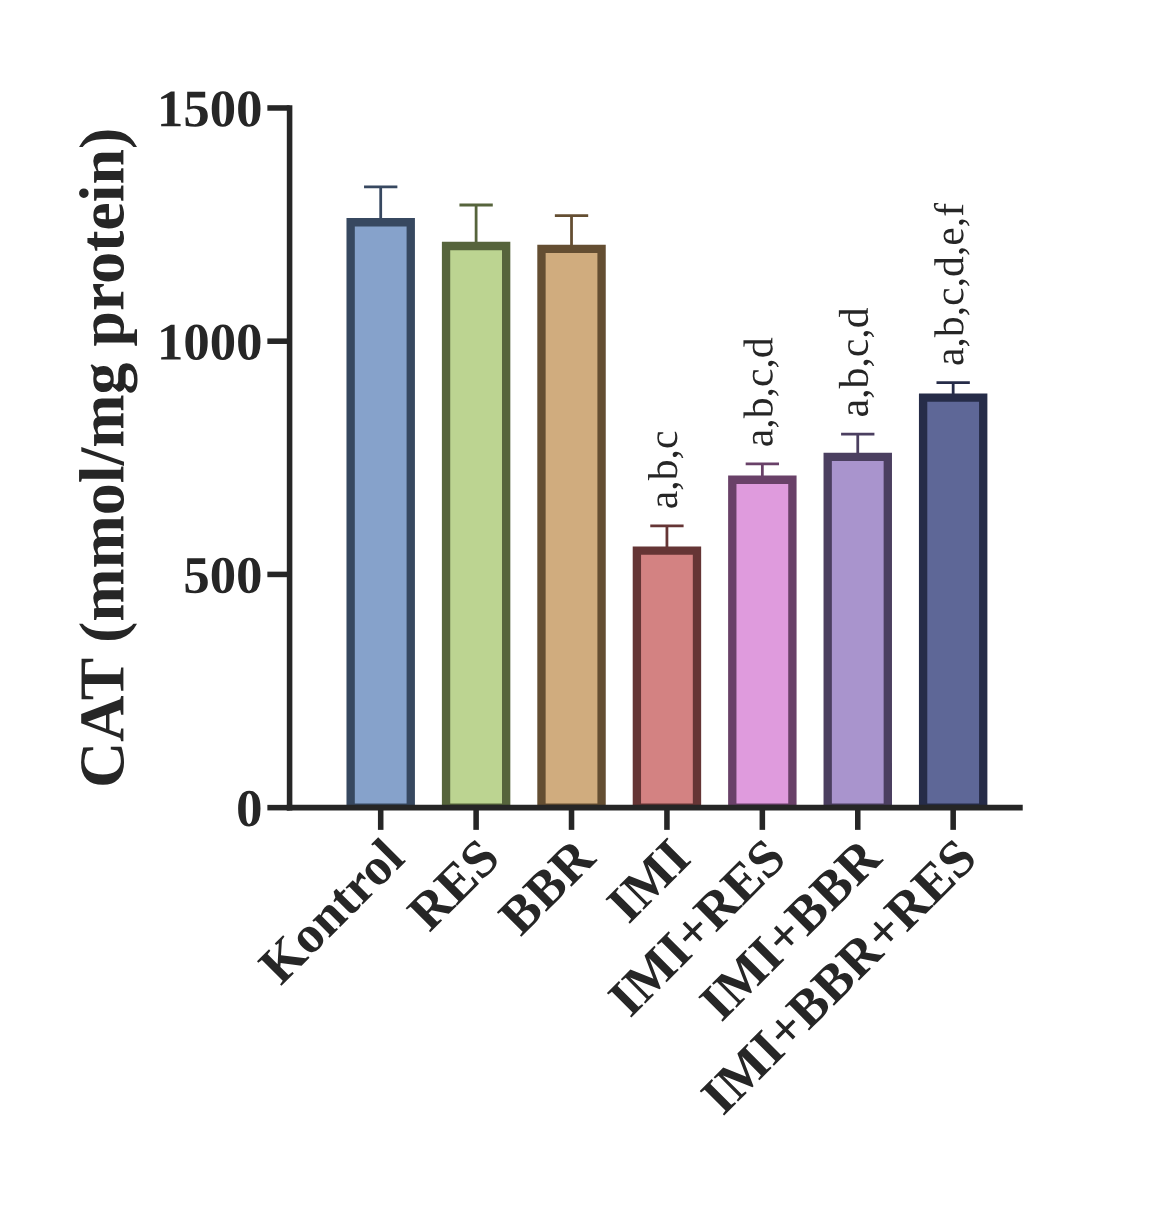  What do you see at coordinates (108, 457) in the screenshot?
I see `y-axis-title: CAT (mmol/mg protein)` at bounding box center [108, 457].